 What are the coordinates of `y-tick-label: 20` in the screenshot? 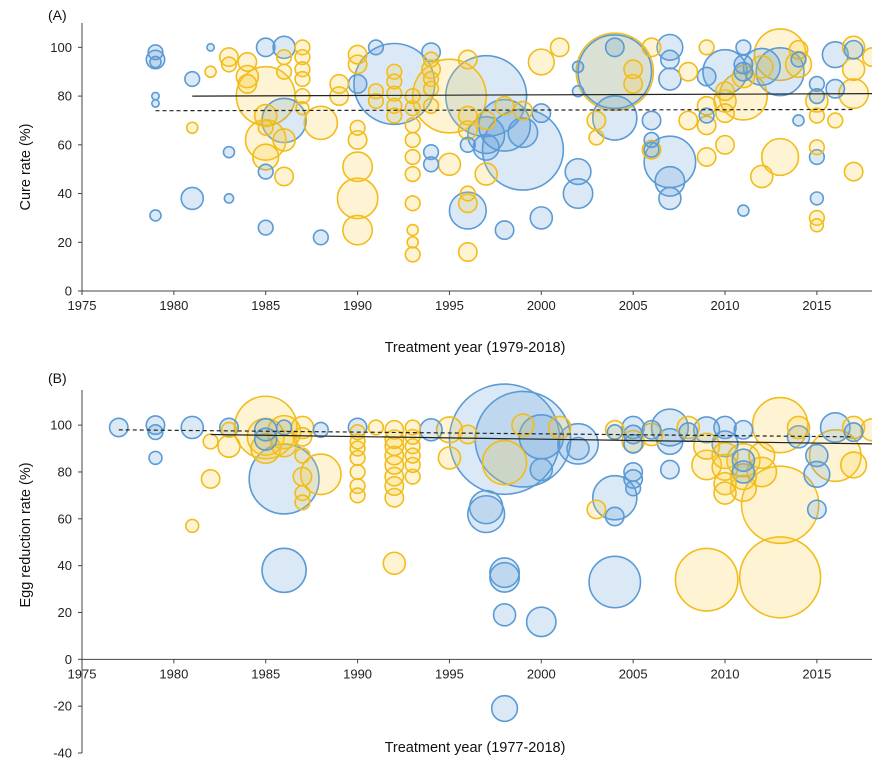 It's located at (65, 242).